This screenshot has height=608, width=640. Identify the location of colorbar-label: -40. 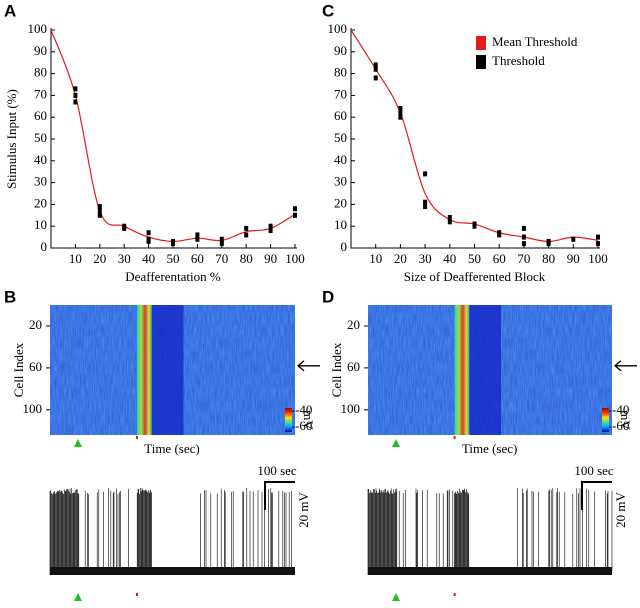
(620, 409).